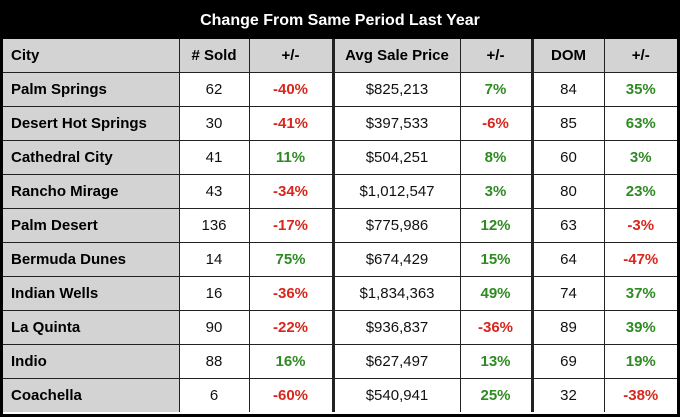  What do you see at coordinates (396, 293) in the screenshot?
I see `cell-avg-price: $1,834,363` at bounding box center [396, 293].